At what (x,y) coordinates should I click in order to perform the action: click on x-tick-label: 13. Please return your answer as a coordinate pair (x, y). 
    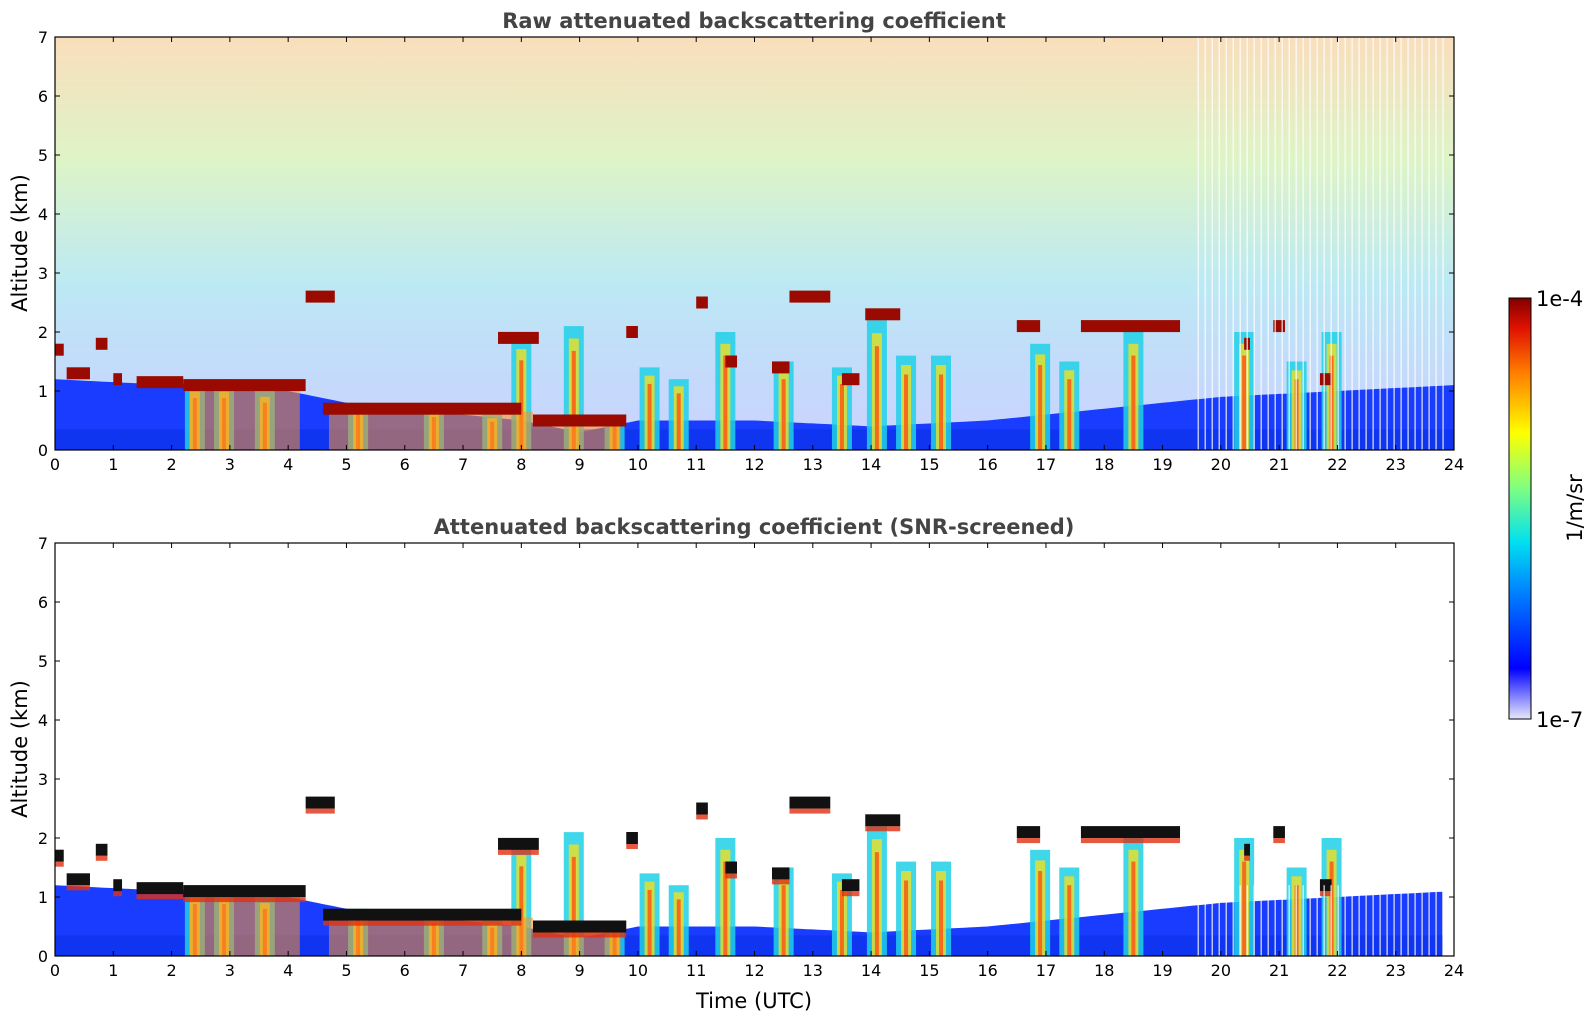
    Looking at the image, I should click on (813, 464).